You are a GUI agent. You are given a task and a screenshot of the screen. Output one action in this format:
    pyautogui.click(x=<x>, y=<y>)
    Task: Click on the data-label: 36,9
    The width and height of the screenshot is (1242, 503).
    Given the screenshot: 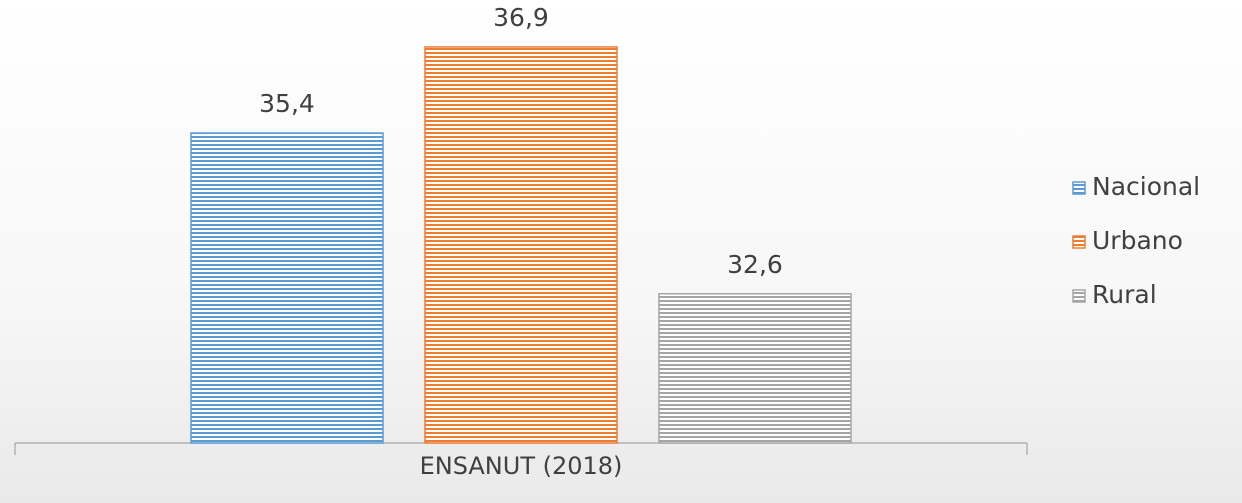 What is the action you would take?
    pyautogui.click(x=521, y=17)
    